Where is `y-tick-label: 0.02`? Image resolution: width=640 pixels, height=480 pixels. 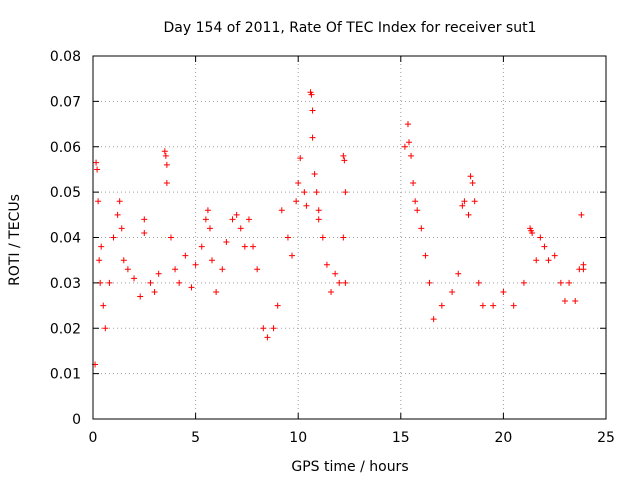
y-tick-label: 0.02 is located at coordinates (65, 329).